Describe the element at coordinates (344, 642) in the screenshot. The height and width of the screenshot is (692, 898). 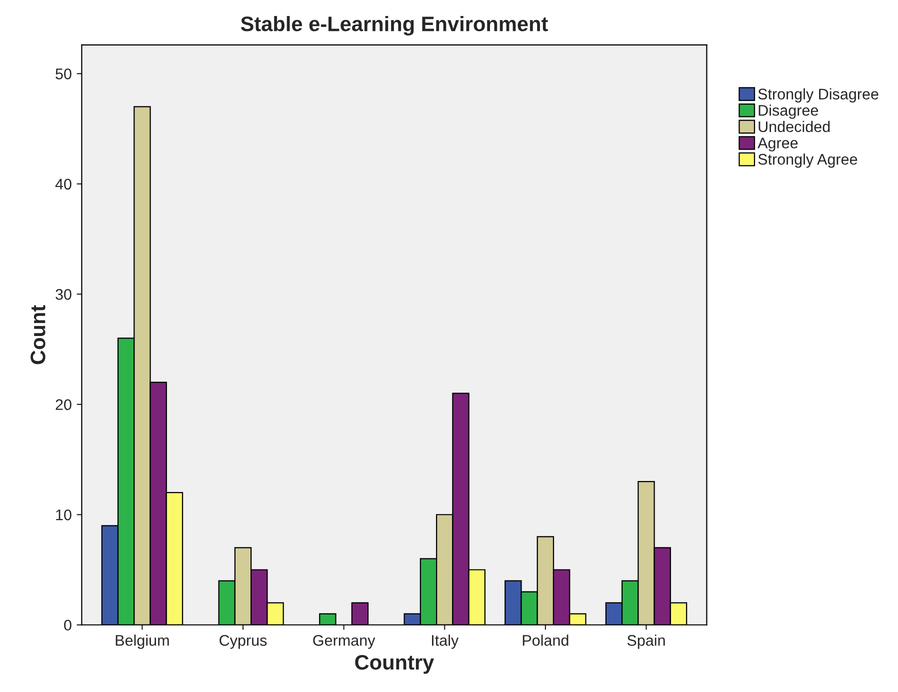
I see `x-tick-label: Germany` at that location.